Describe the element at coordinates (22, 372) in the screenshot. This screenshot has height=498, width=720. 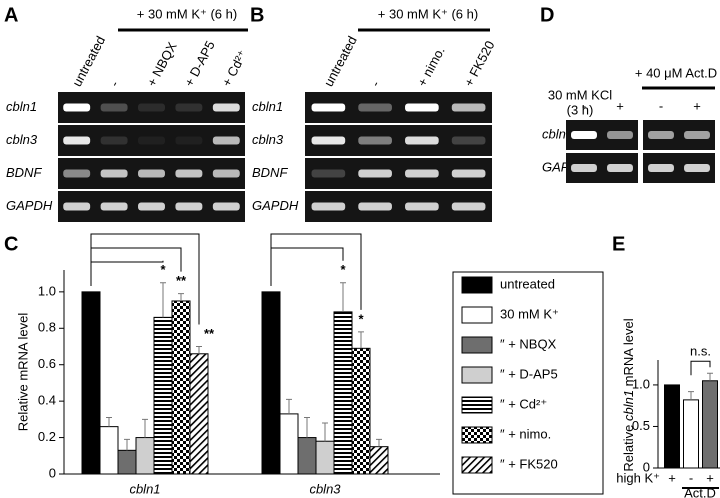
I see `y-axis-label: Relative mRNA level` at that location.